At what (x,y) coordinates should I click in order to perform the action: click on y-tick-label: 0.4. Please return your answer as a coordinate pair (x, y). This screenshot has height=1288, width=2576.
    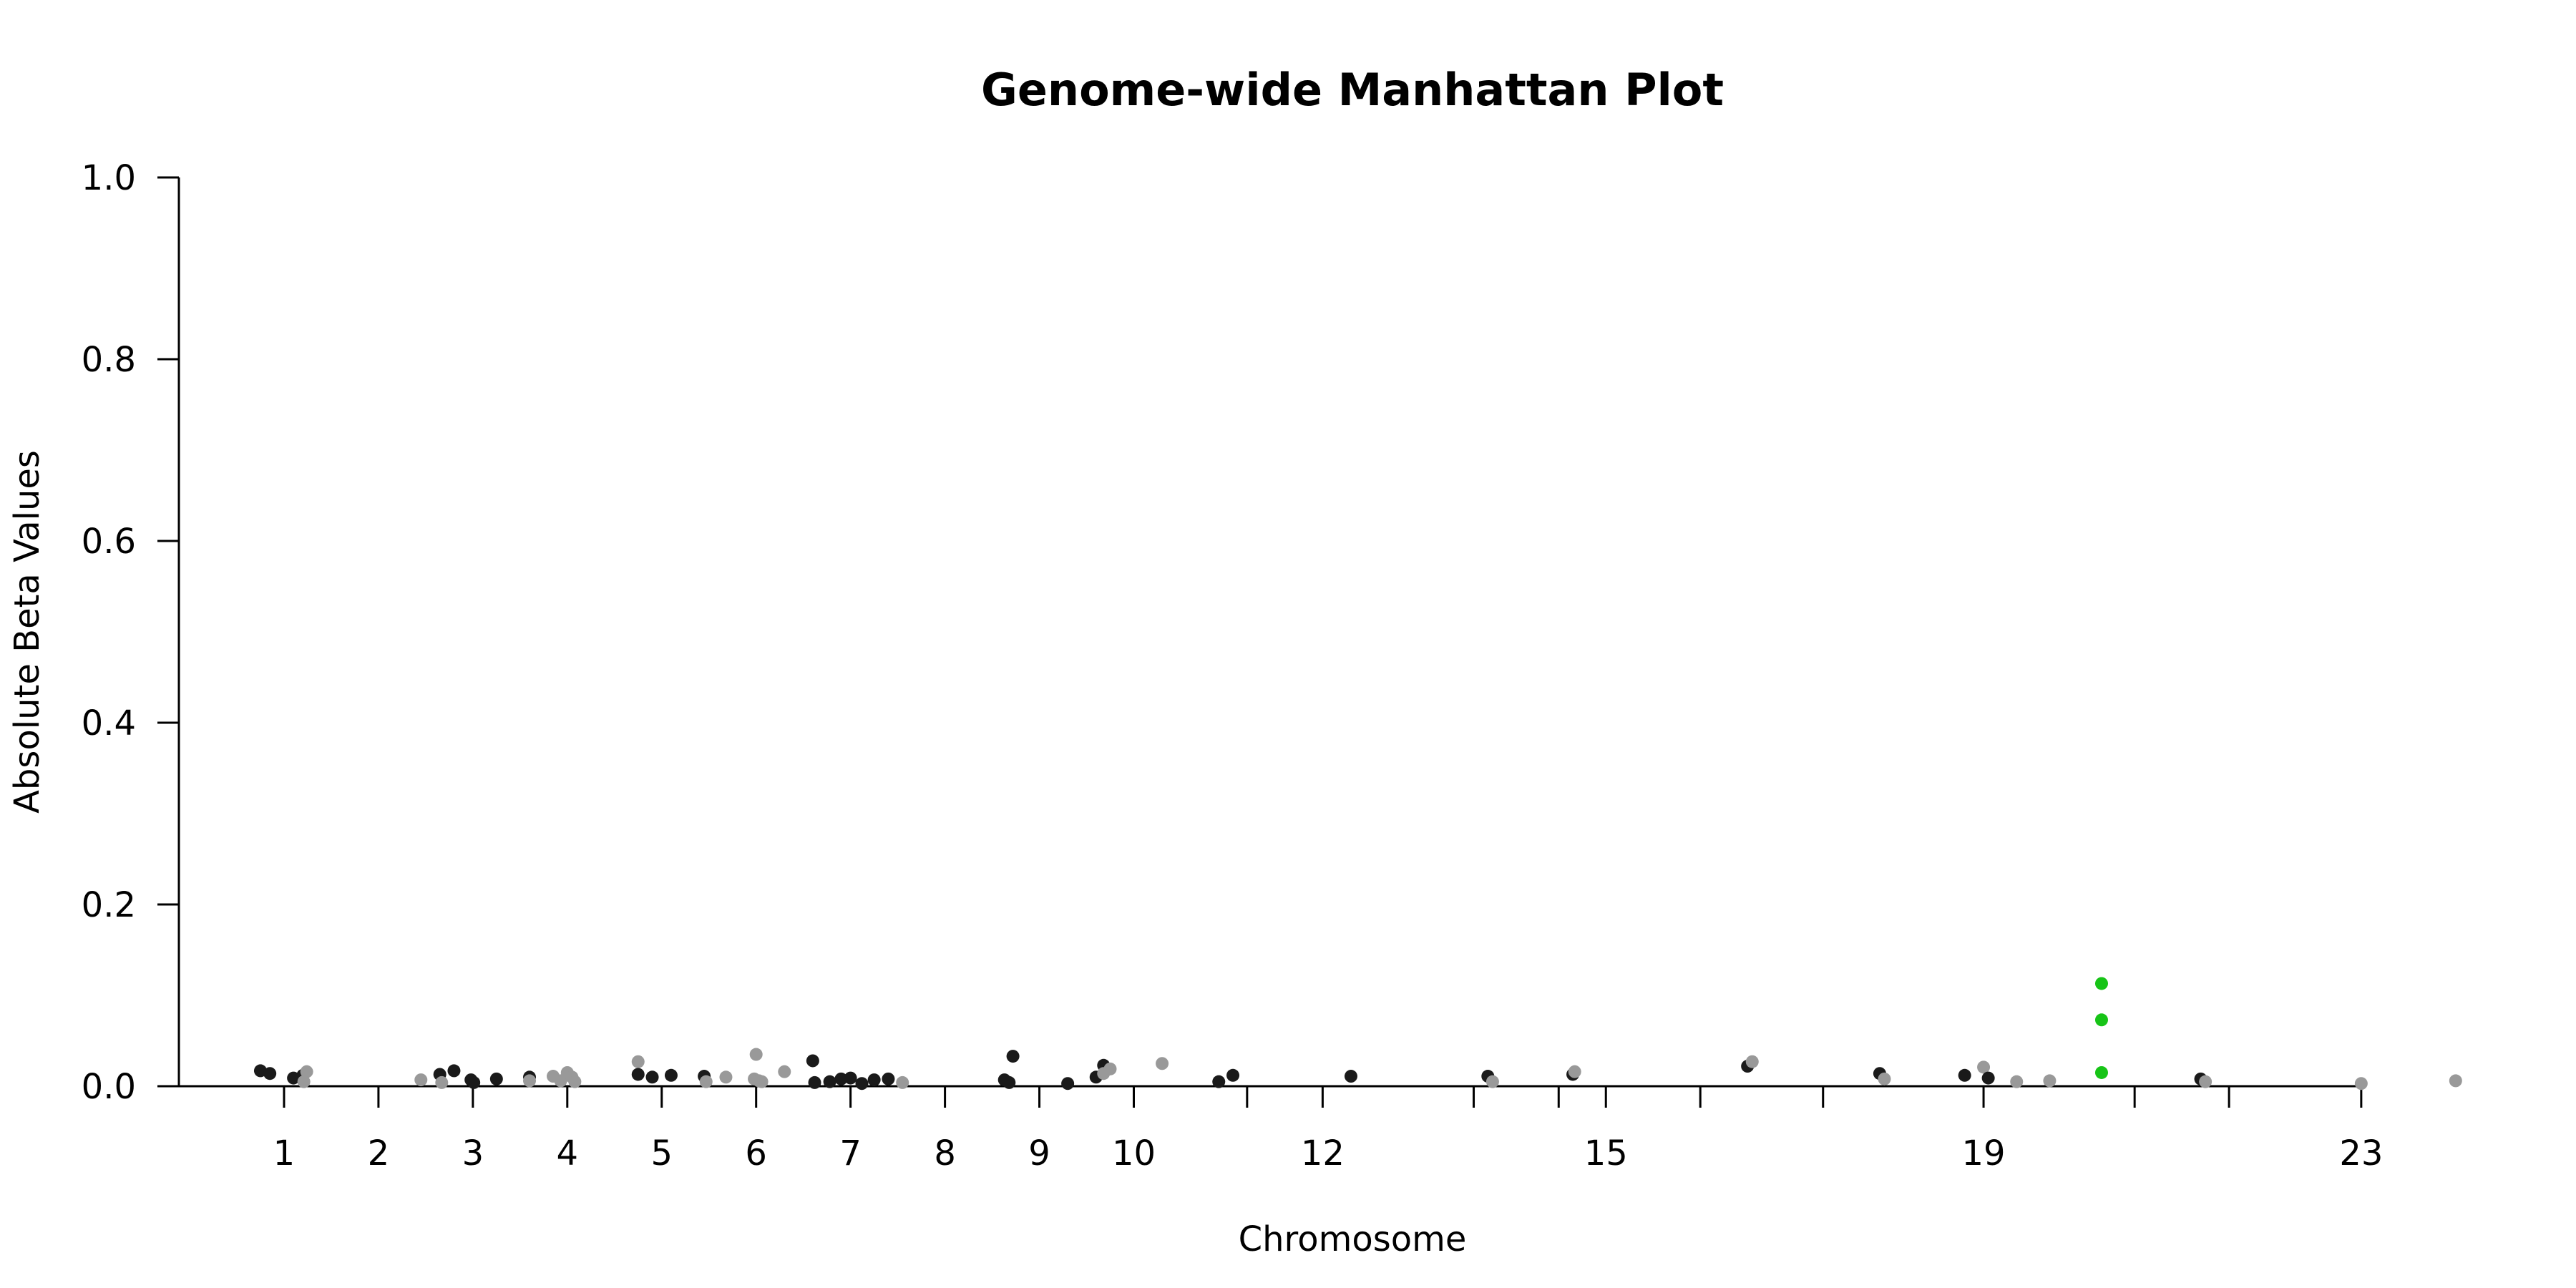
    Looking at the image, I should click on (109, 723).